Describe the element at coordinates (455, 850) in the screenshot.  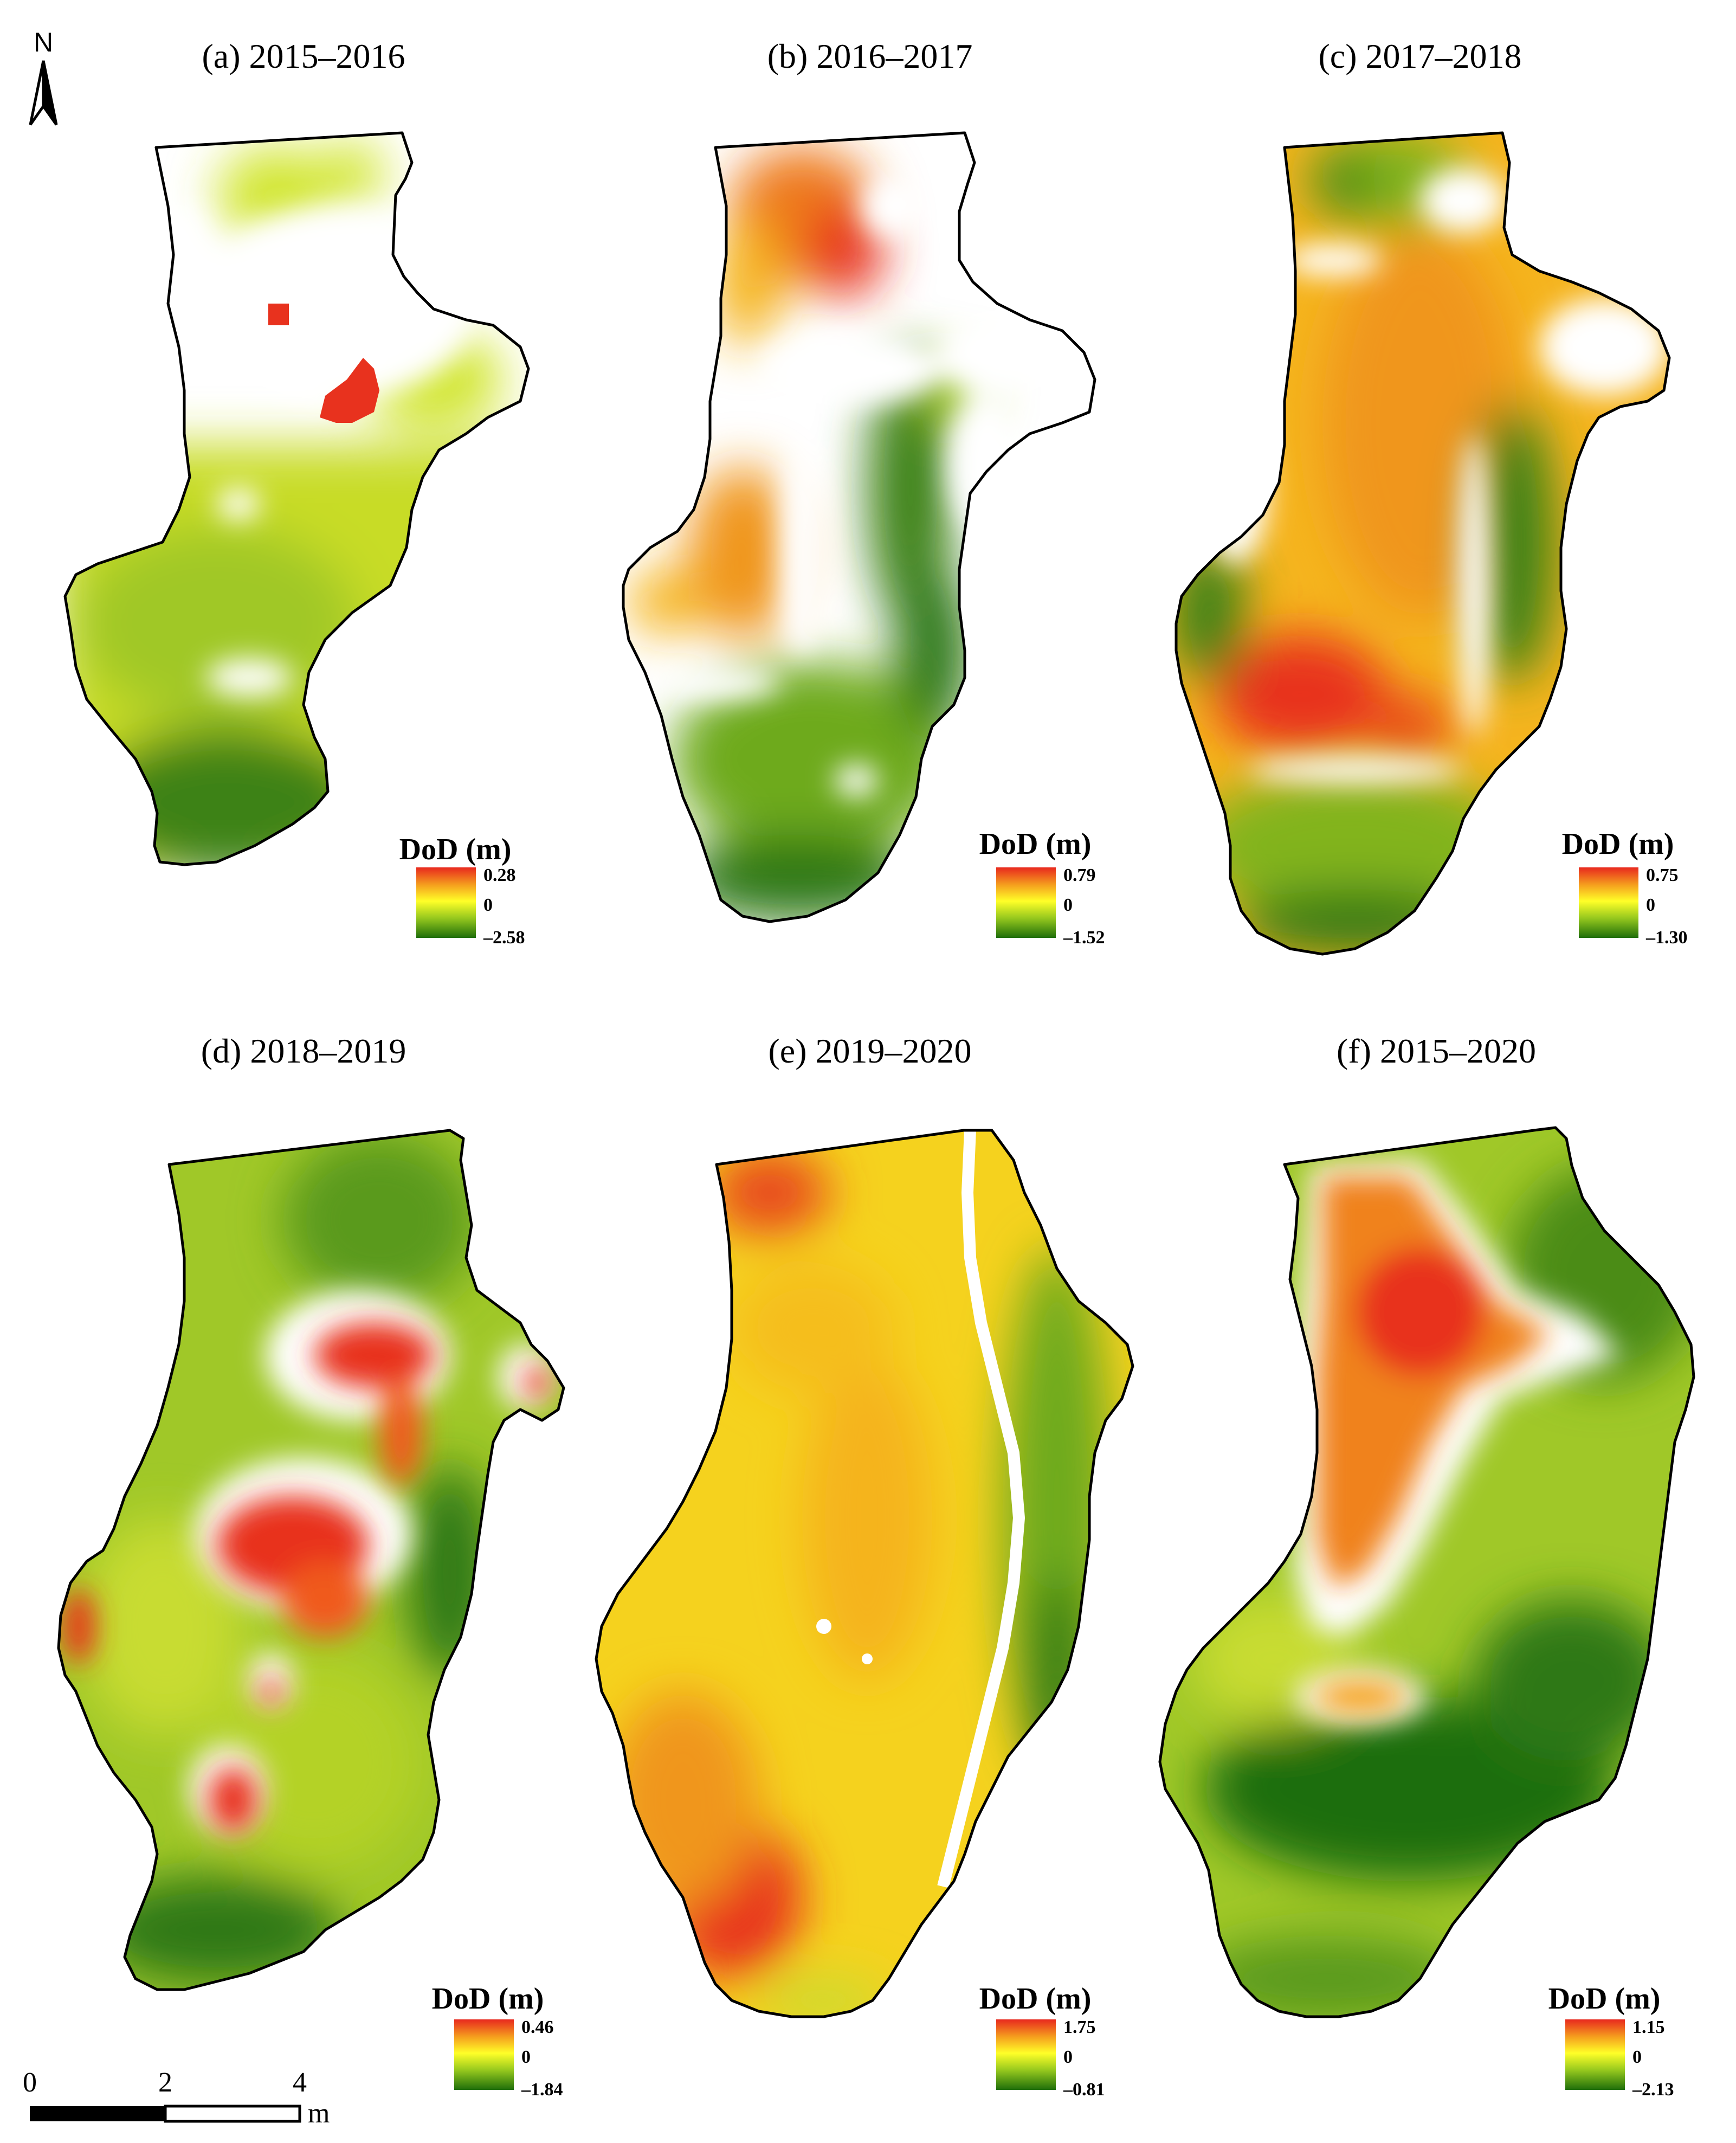
I see `panel-a-legend-title: DoD (m)` at that location.